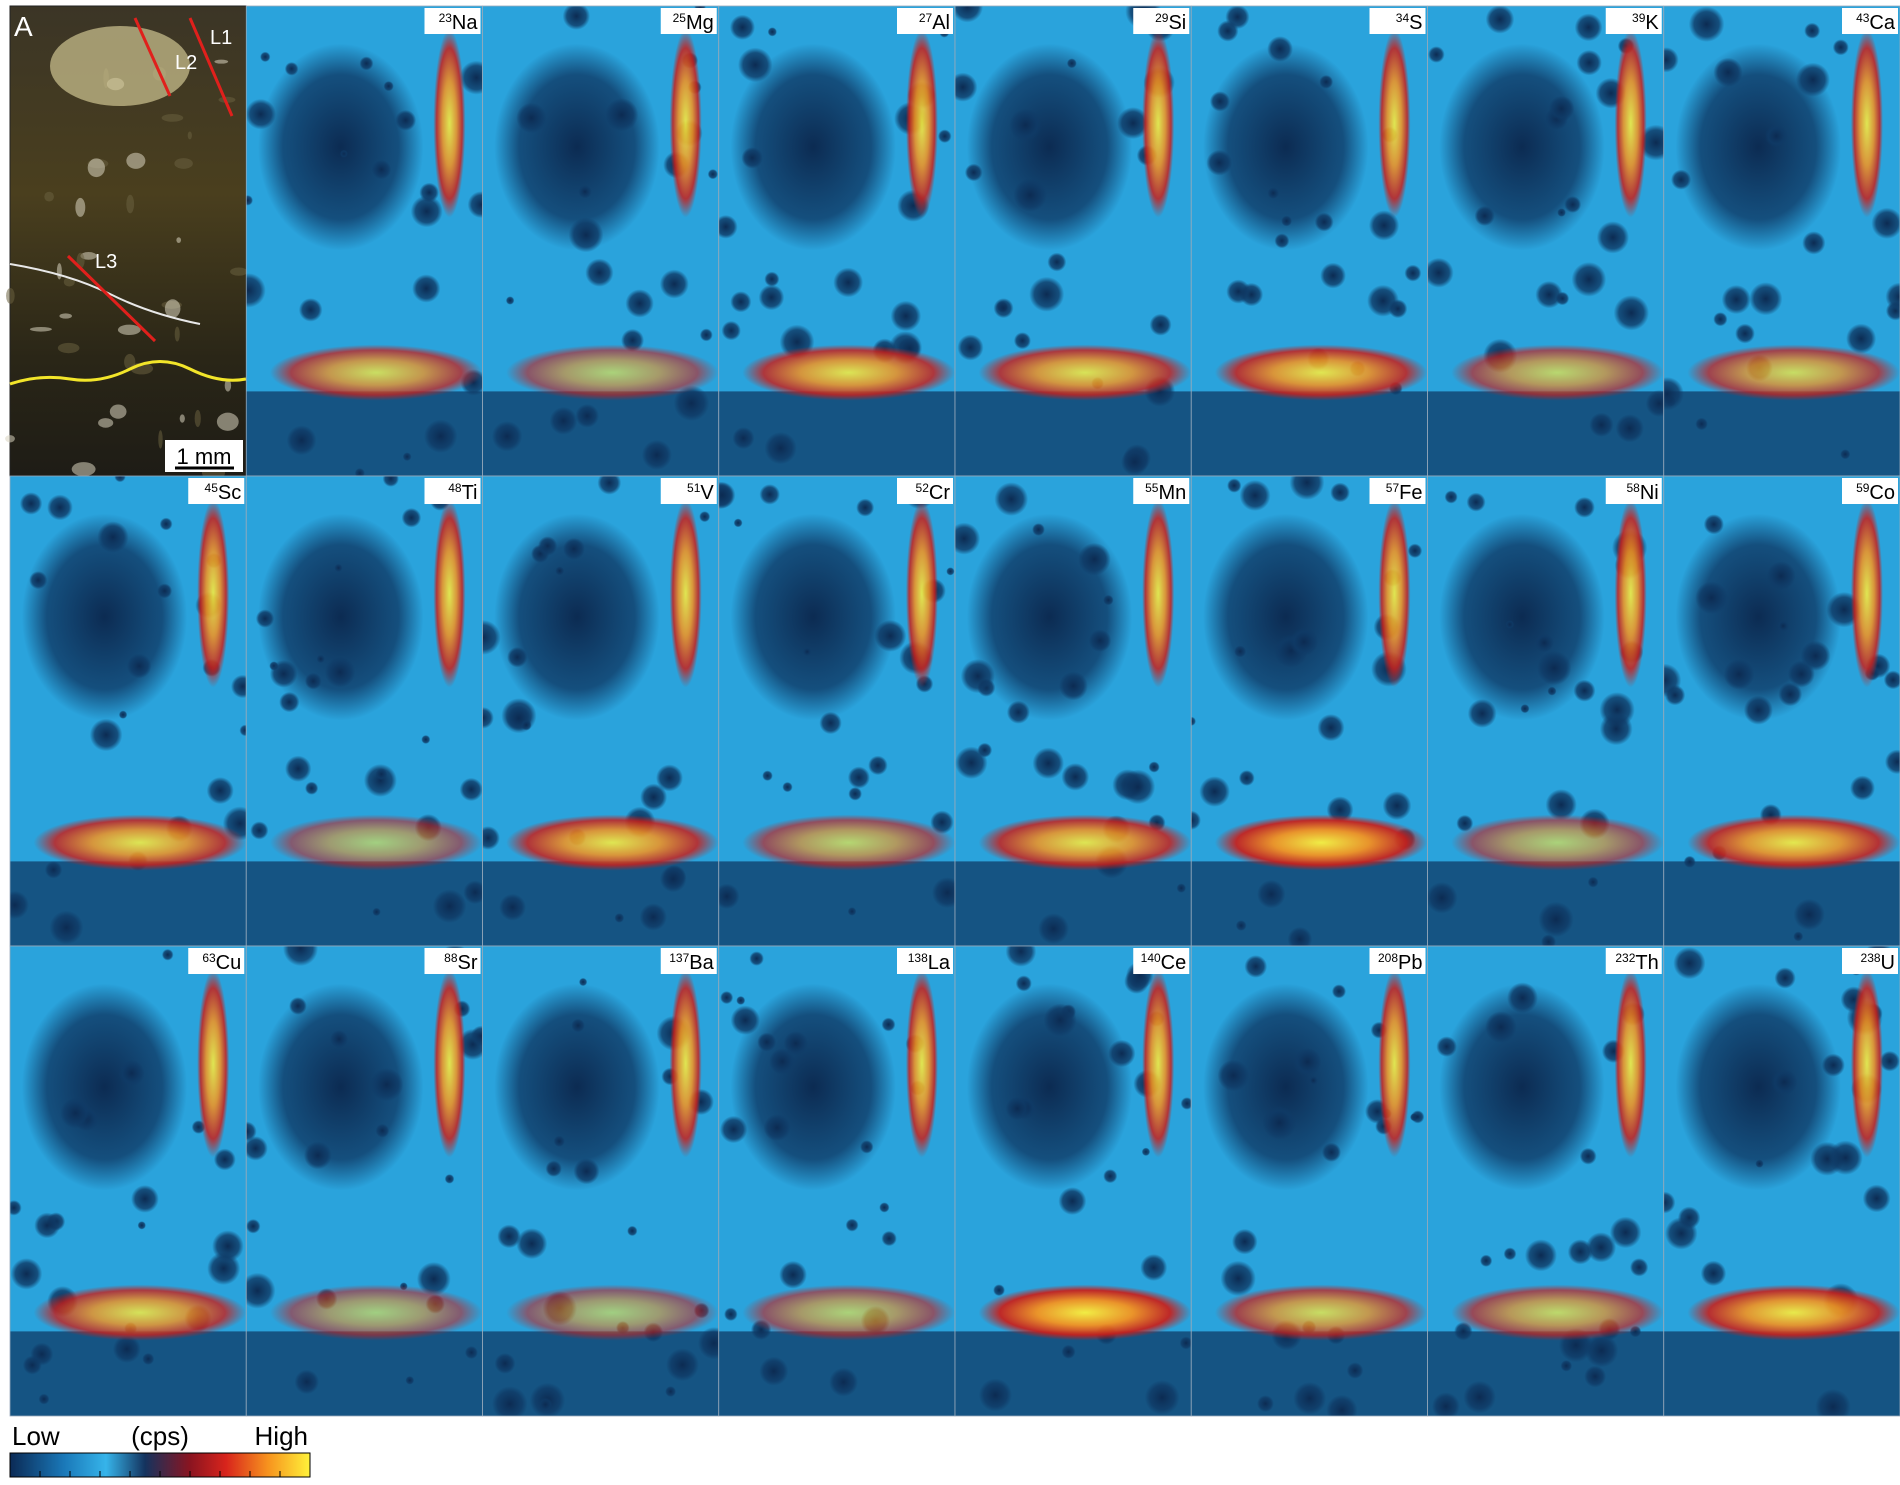 Image resolution: width=1900 pixels, height=1485 pixels. What do you see at coordinates (1781, 1181) in the screenshot?
I see `map-border` at bounding box center [1781, 1181].